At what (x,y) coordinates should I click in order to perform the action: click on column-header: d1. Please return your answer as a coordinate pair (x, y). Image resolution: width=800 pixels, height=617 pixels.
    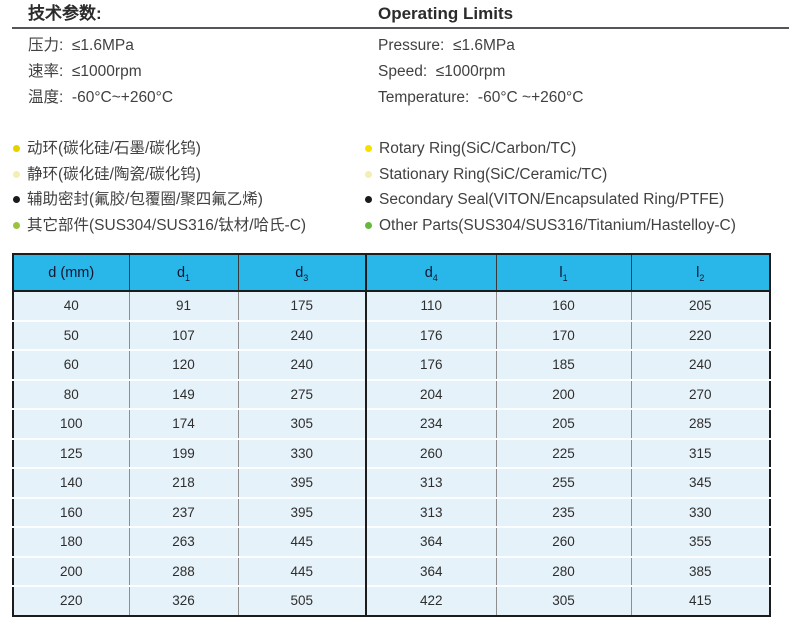
    Looking at the image, I should click on (183, 273).